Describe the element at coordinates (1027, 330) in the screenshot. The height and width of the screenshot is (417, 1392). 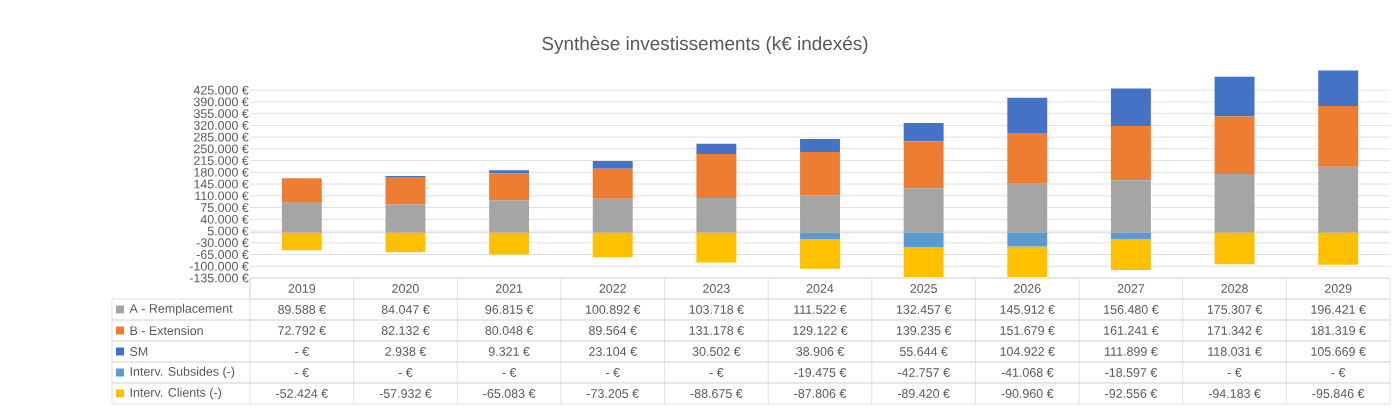
I see `data-label: 151.679 €` at that location.